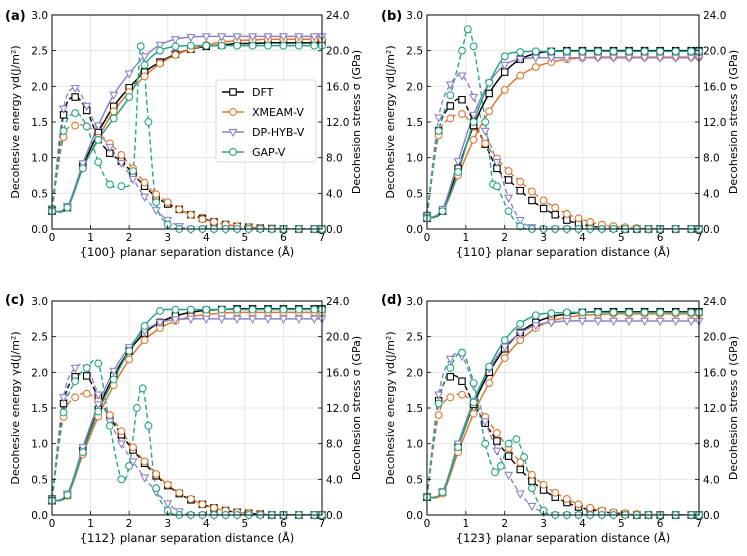 The width and height of the screenshot is (747, 556). What do you see at coordinates (167, 238) in the screenshot?
I see `x-tick-label: 3` at bounding box center [167, 238].